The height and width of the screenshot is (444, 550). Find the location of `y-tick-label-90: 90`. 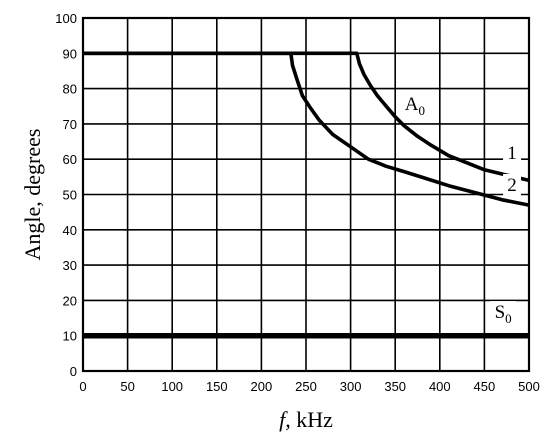

y-tick-label-90: 90 is located at coordinates (70, 53).